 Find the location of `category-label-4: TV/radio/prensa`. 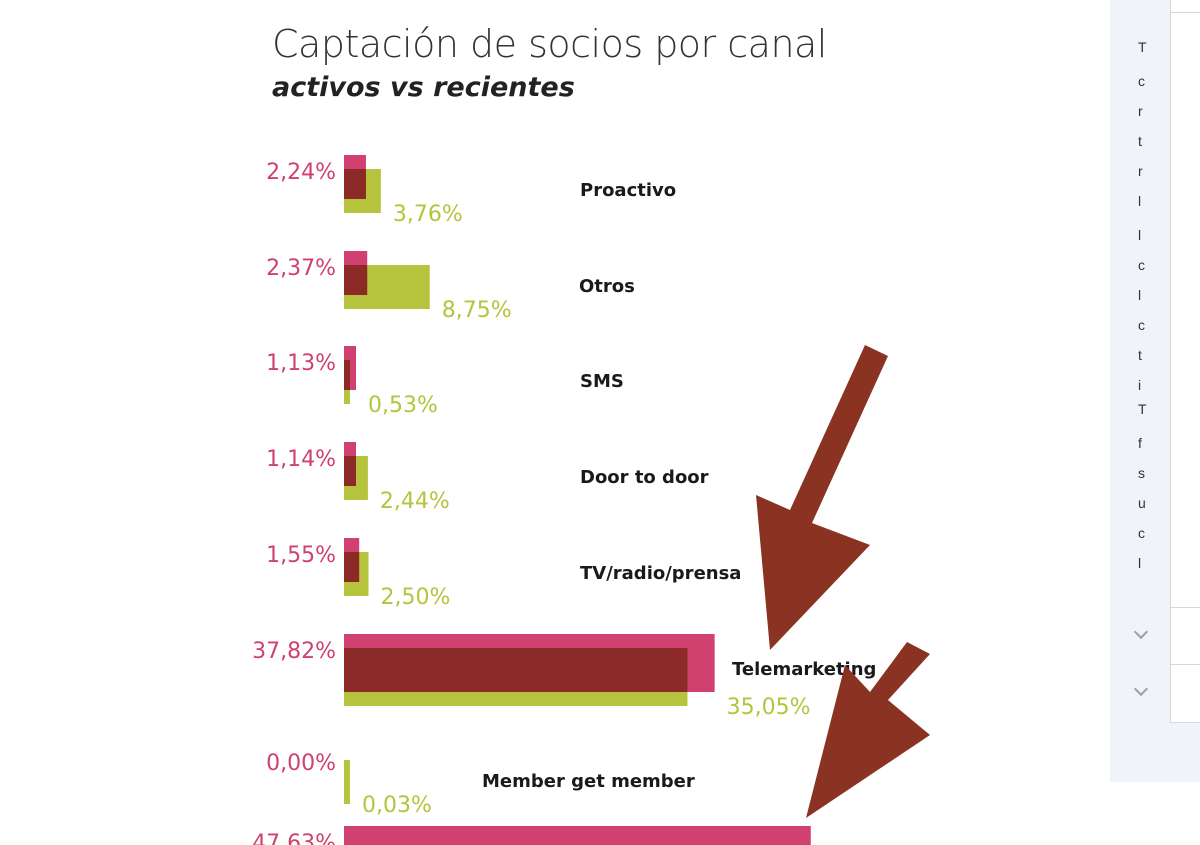

category-label-4: TV/radio/prensa is located at coordinates (660, 573).